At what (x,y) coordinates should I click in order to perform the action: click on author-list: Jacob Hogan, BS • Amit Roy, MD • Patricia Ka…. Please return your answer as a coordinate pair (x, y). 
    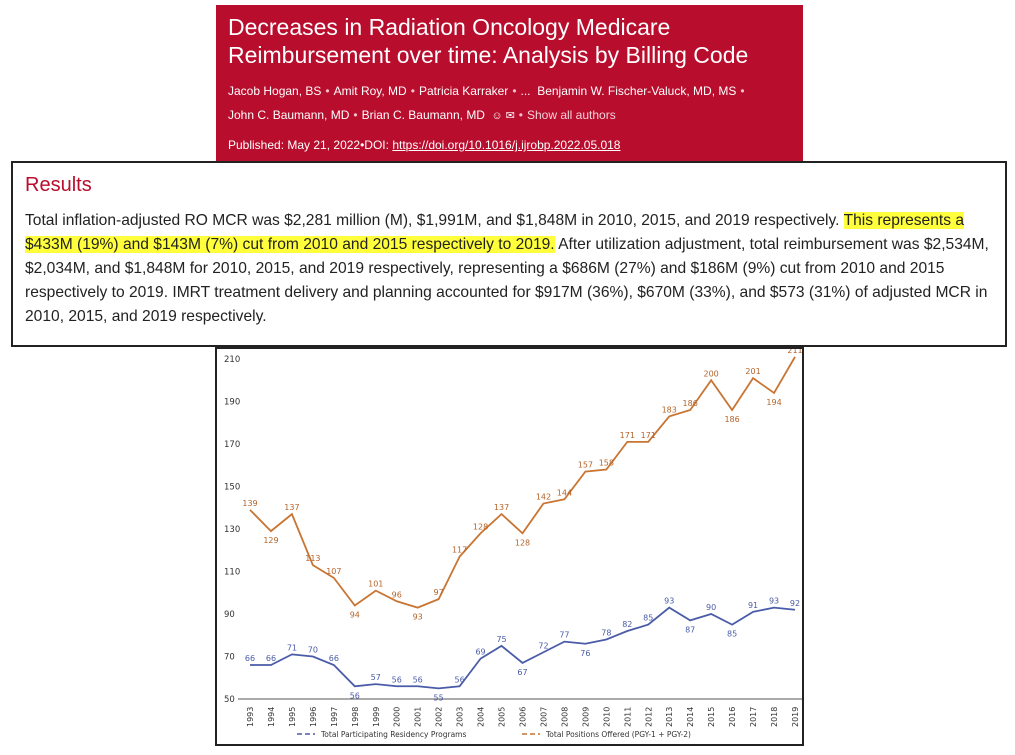
    Looking at the image, I should click on (509, 103).